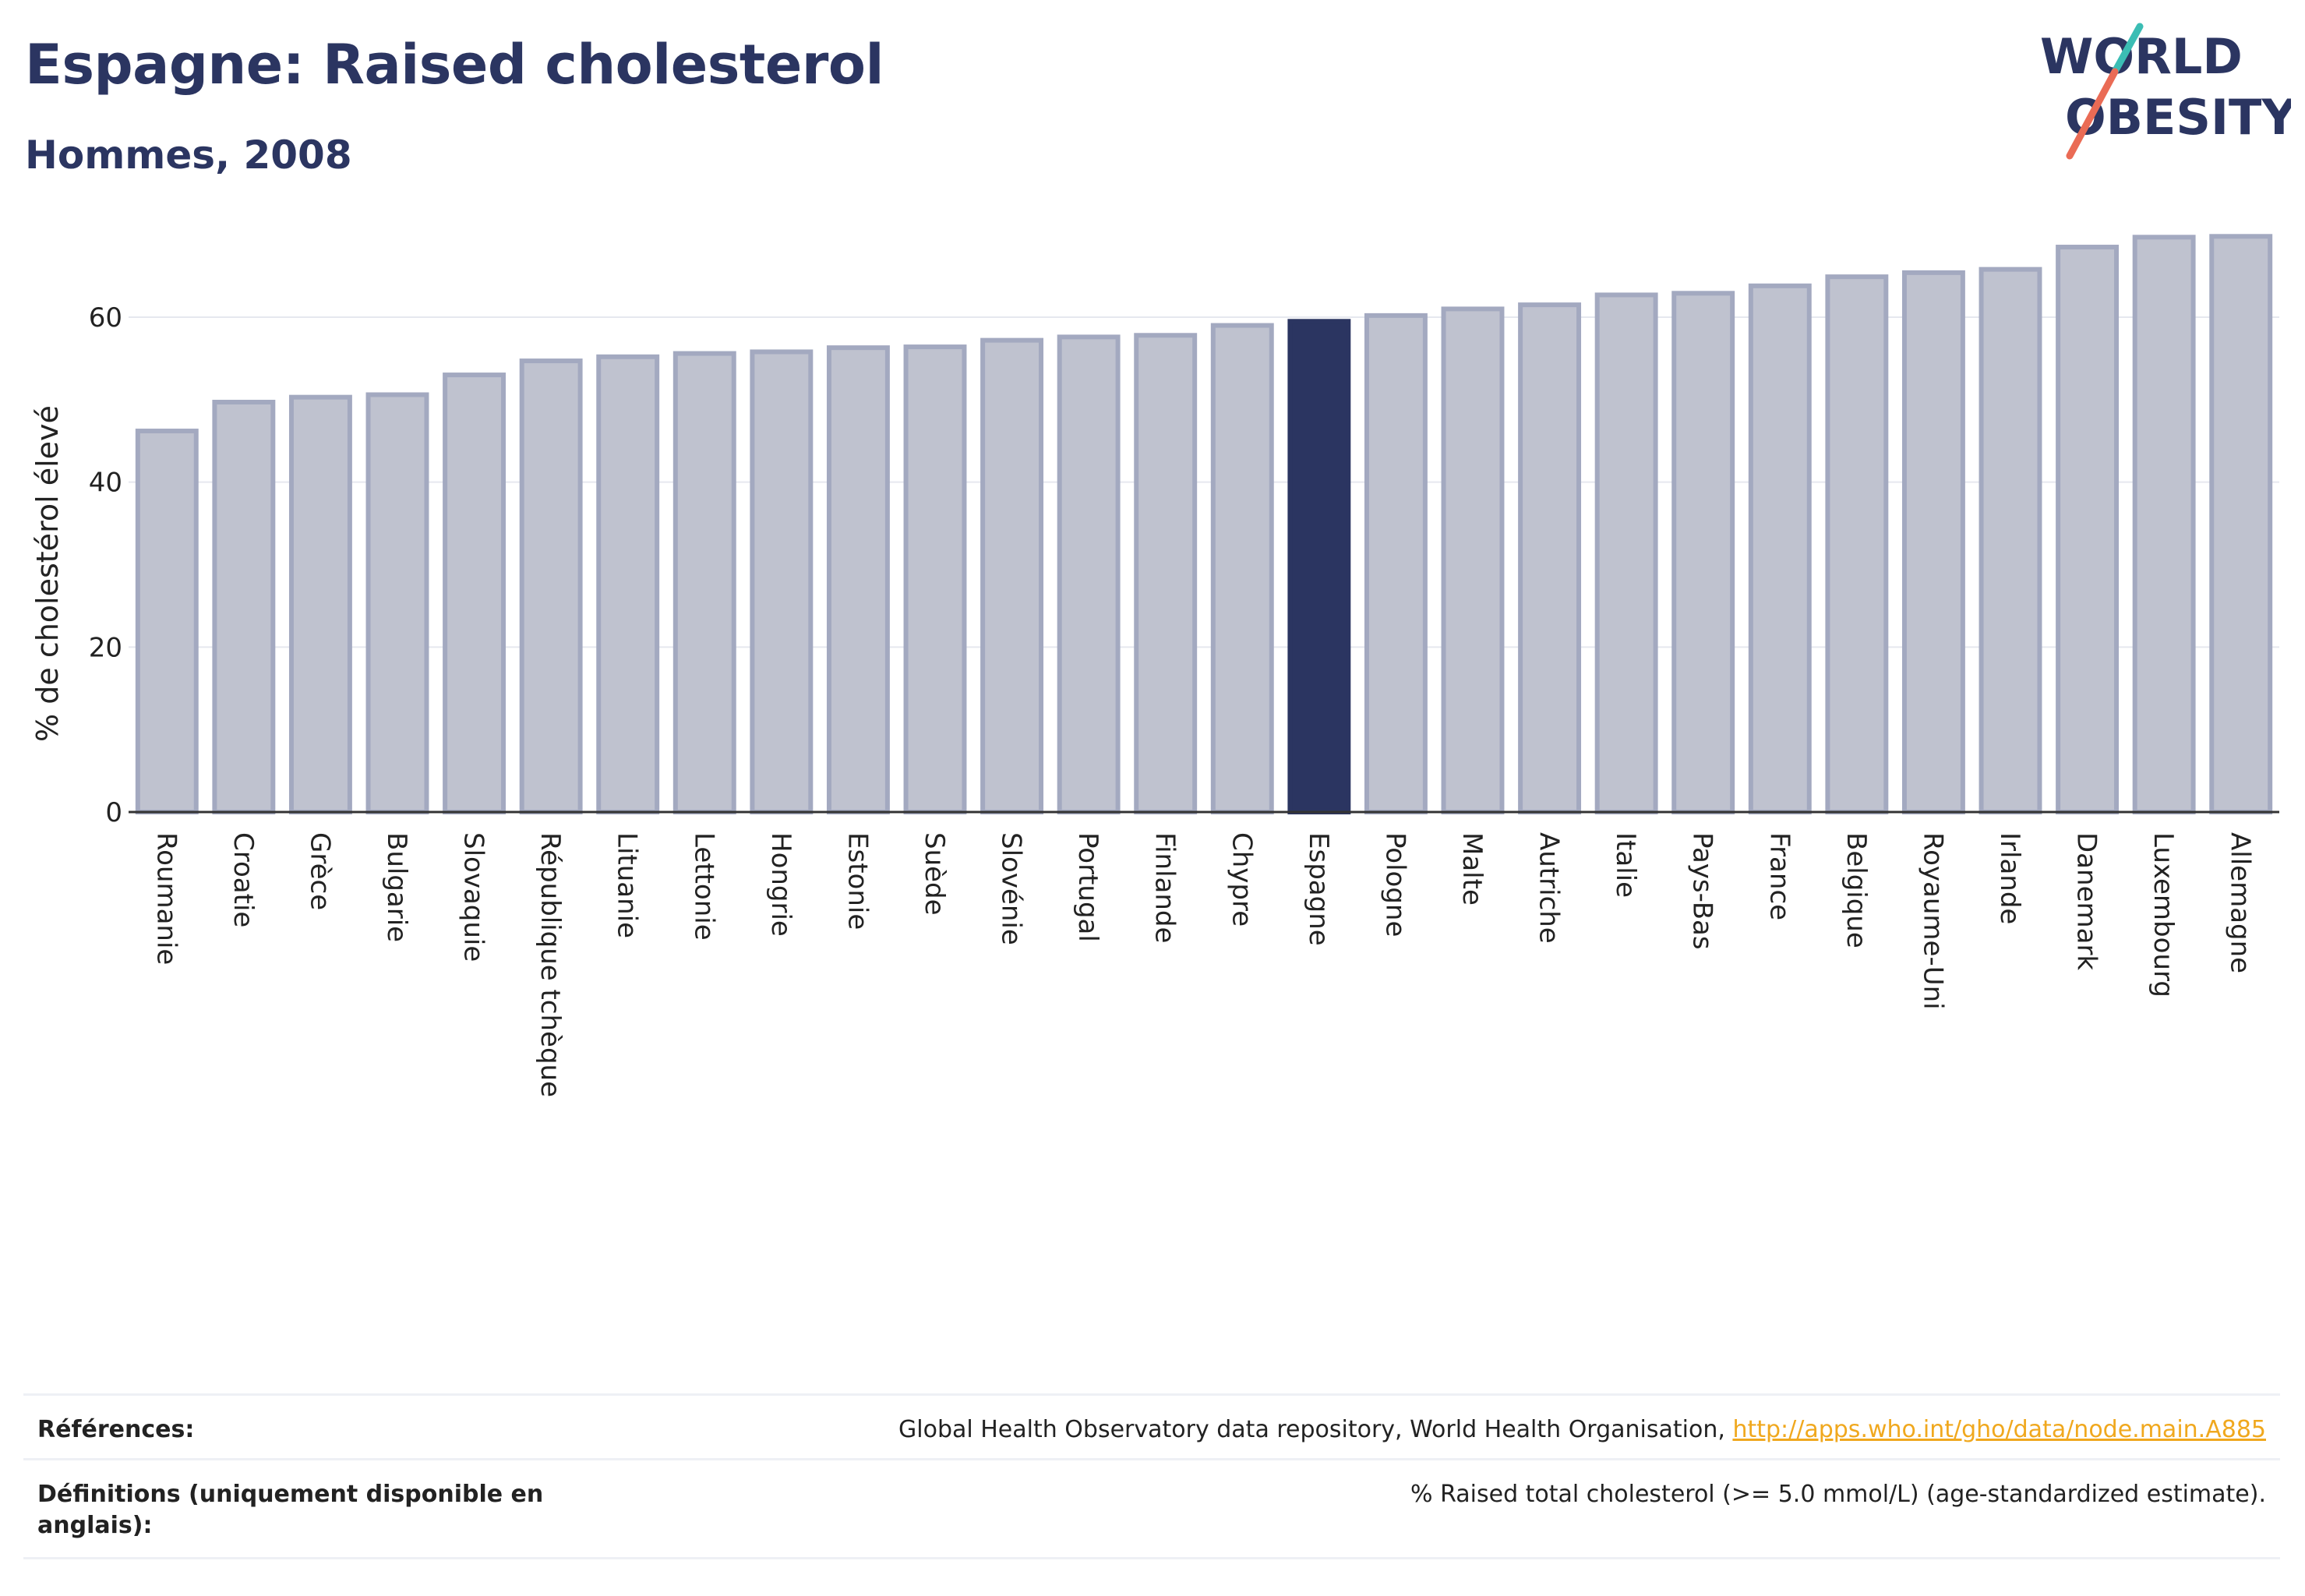  Describe the element at coordinates (857, 881) in the screenshot. I see `x-tick-label: Estonie` at that location.